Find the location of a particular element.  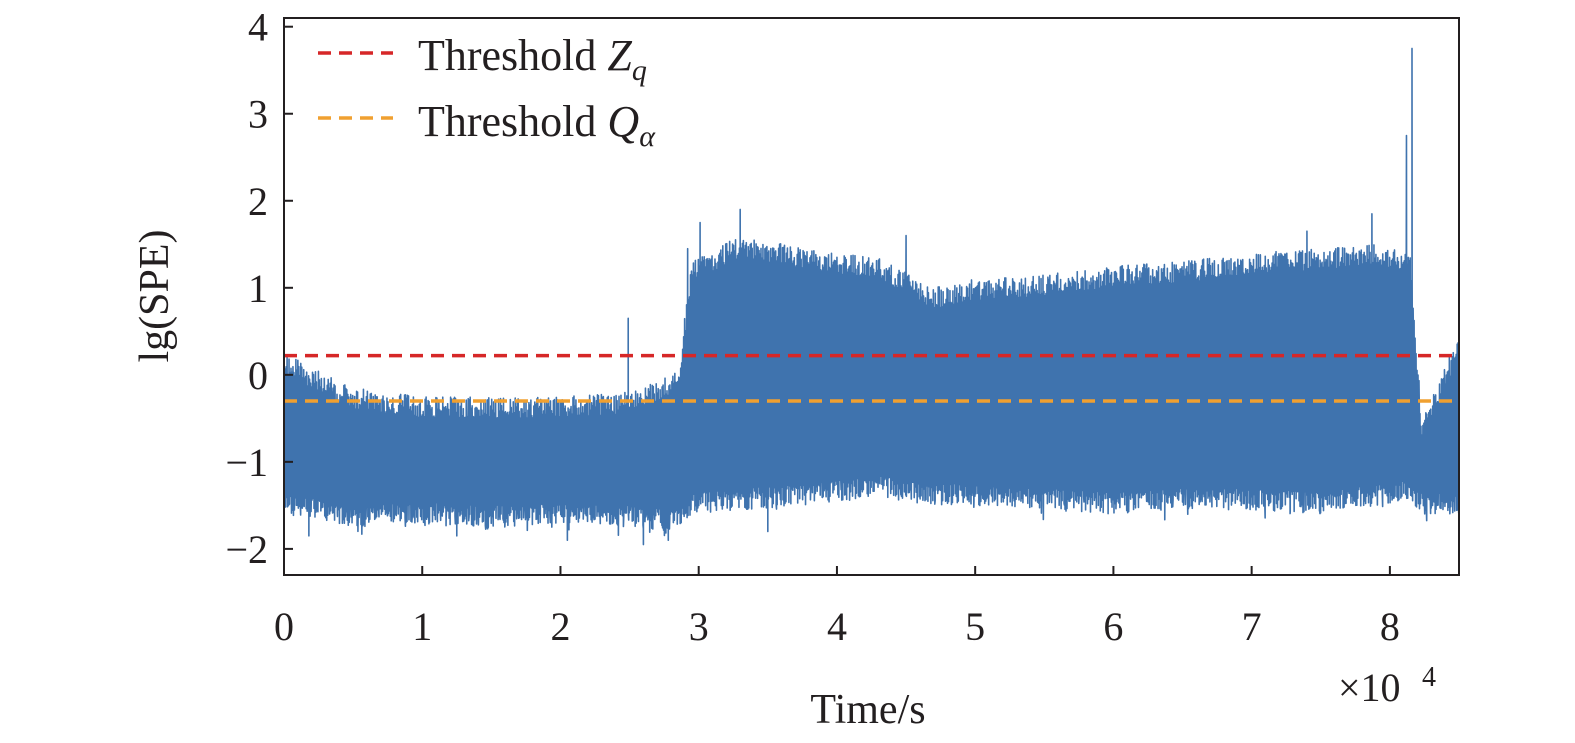

x-tick-label: 7 is located at coordinates (1252, 626).